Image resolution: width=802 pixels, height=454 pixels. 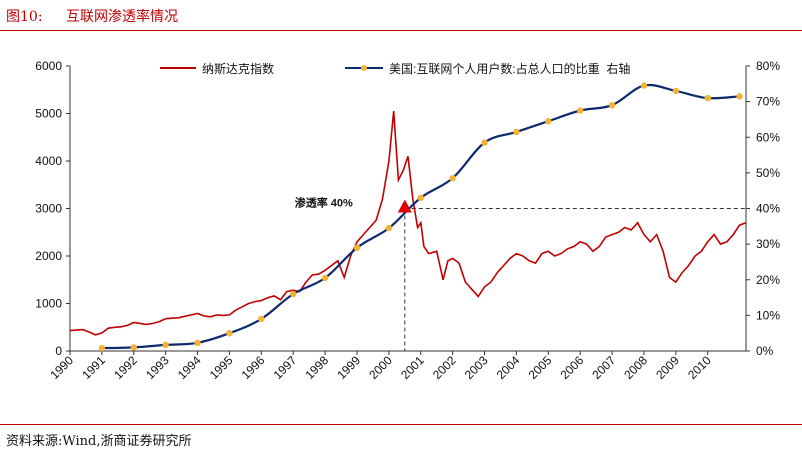 What do you see at coordinates (99, 441) in the screenshot?
I see `source-note: 资料来源:Wind,浙商证券研究所` at bounding box center [99, 441].